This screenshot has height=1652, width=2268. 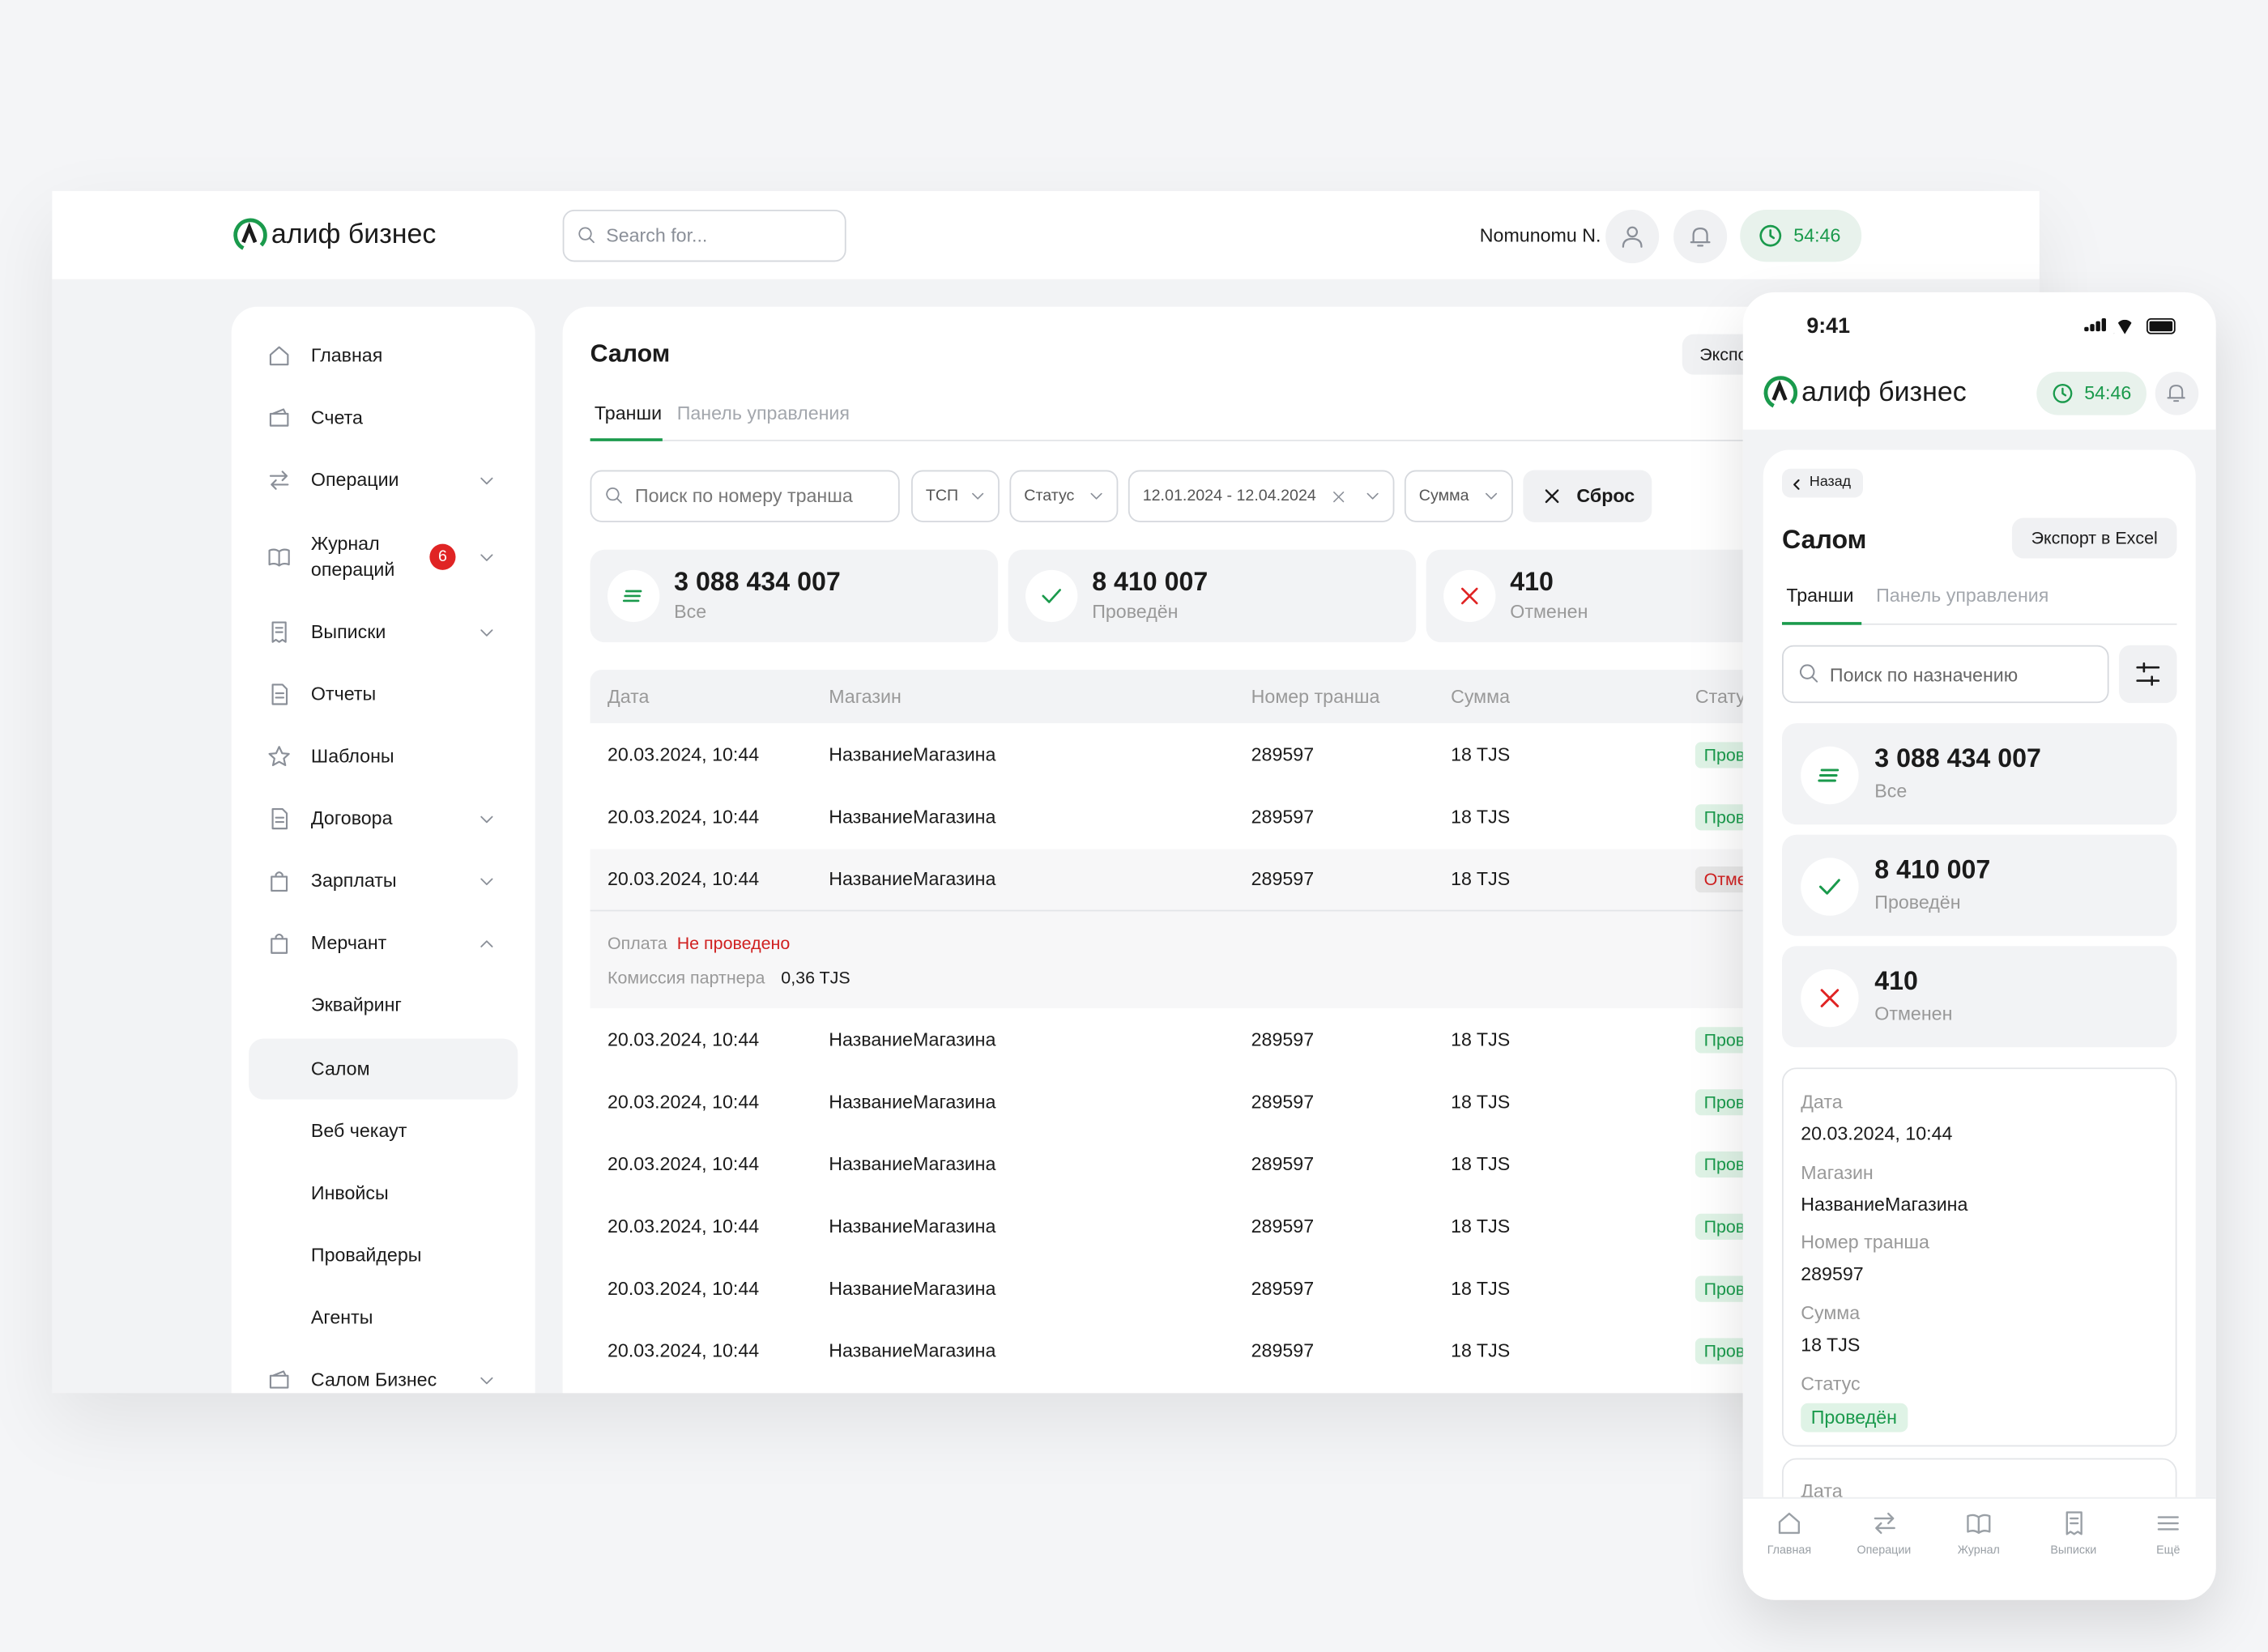 What do you see at coordinates (340, 1068) in the screenshot?
I see `menu-item: Салом` at bounding box center [340, 1068].